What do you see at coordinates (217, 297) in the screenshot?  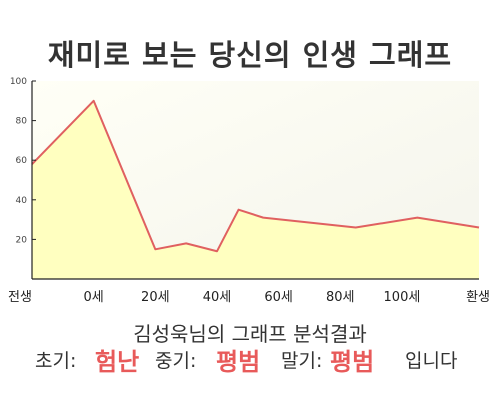 I see `x-tick-label: 40세` at bounding box center [217, 297].